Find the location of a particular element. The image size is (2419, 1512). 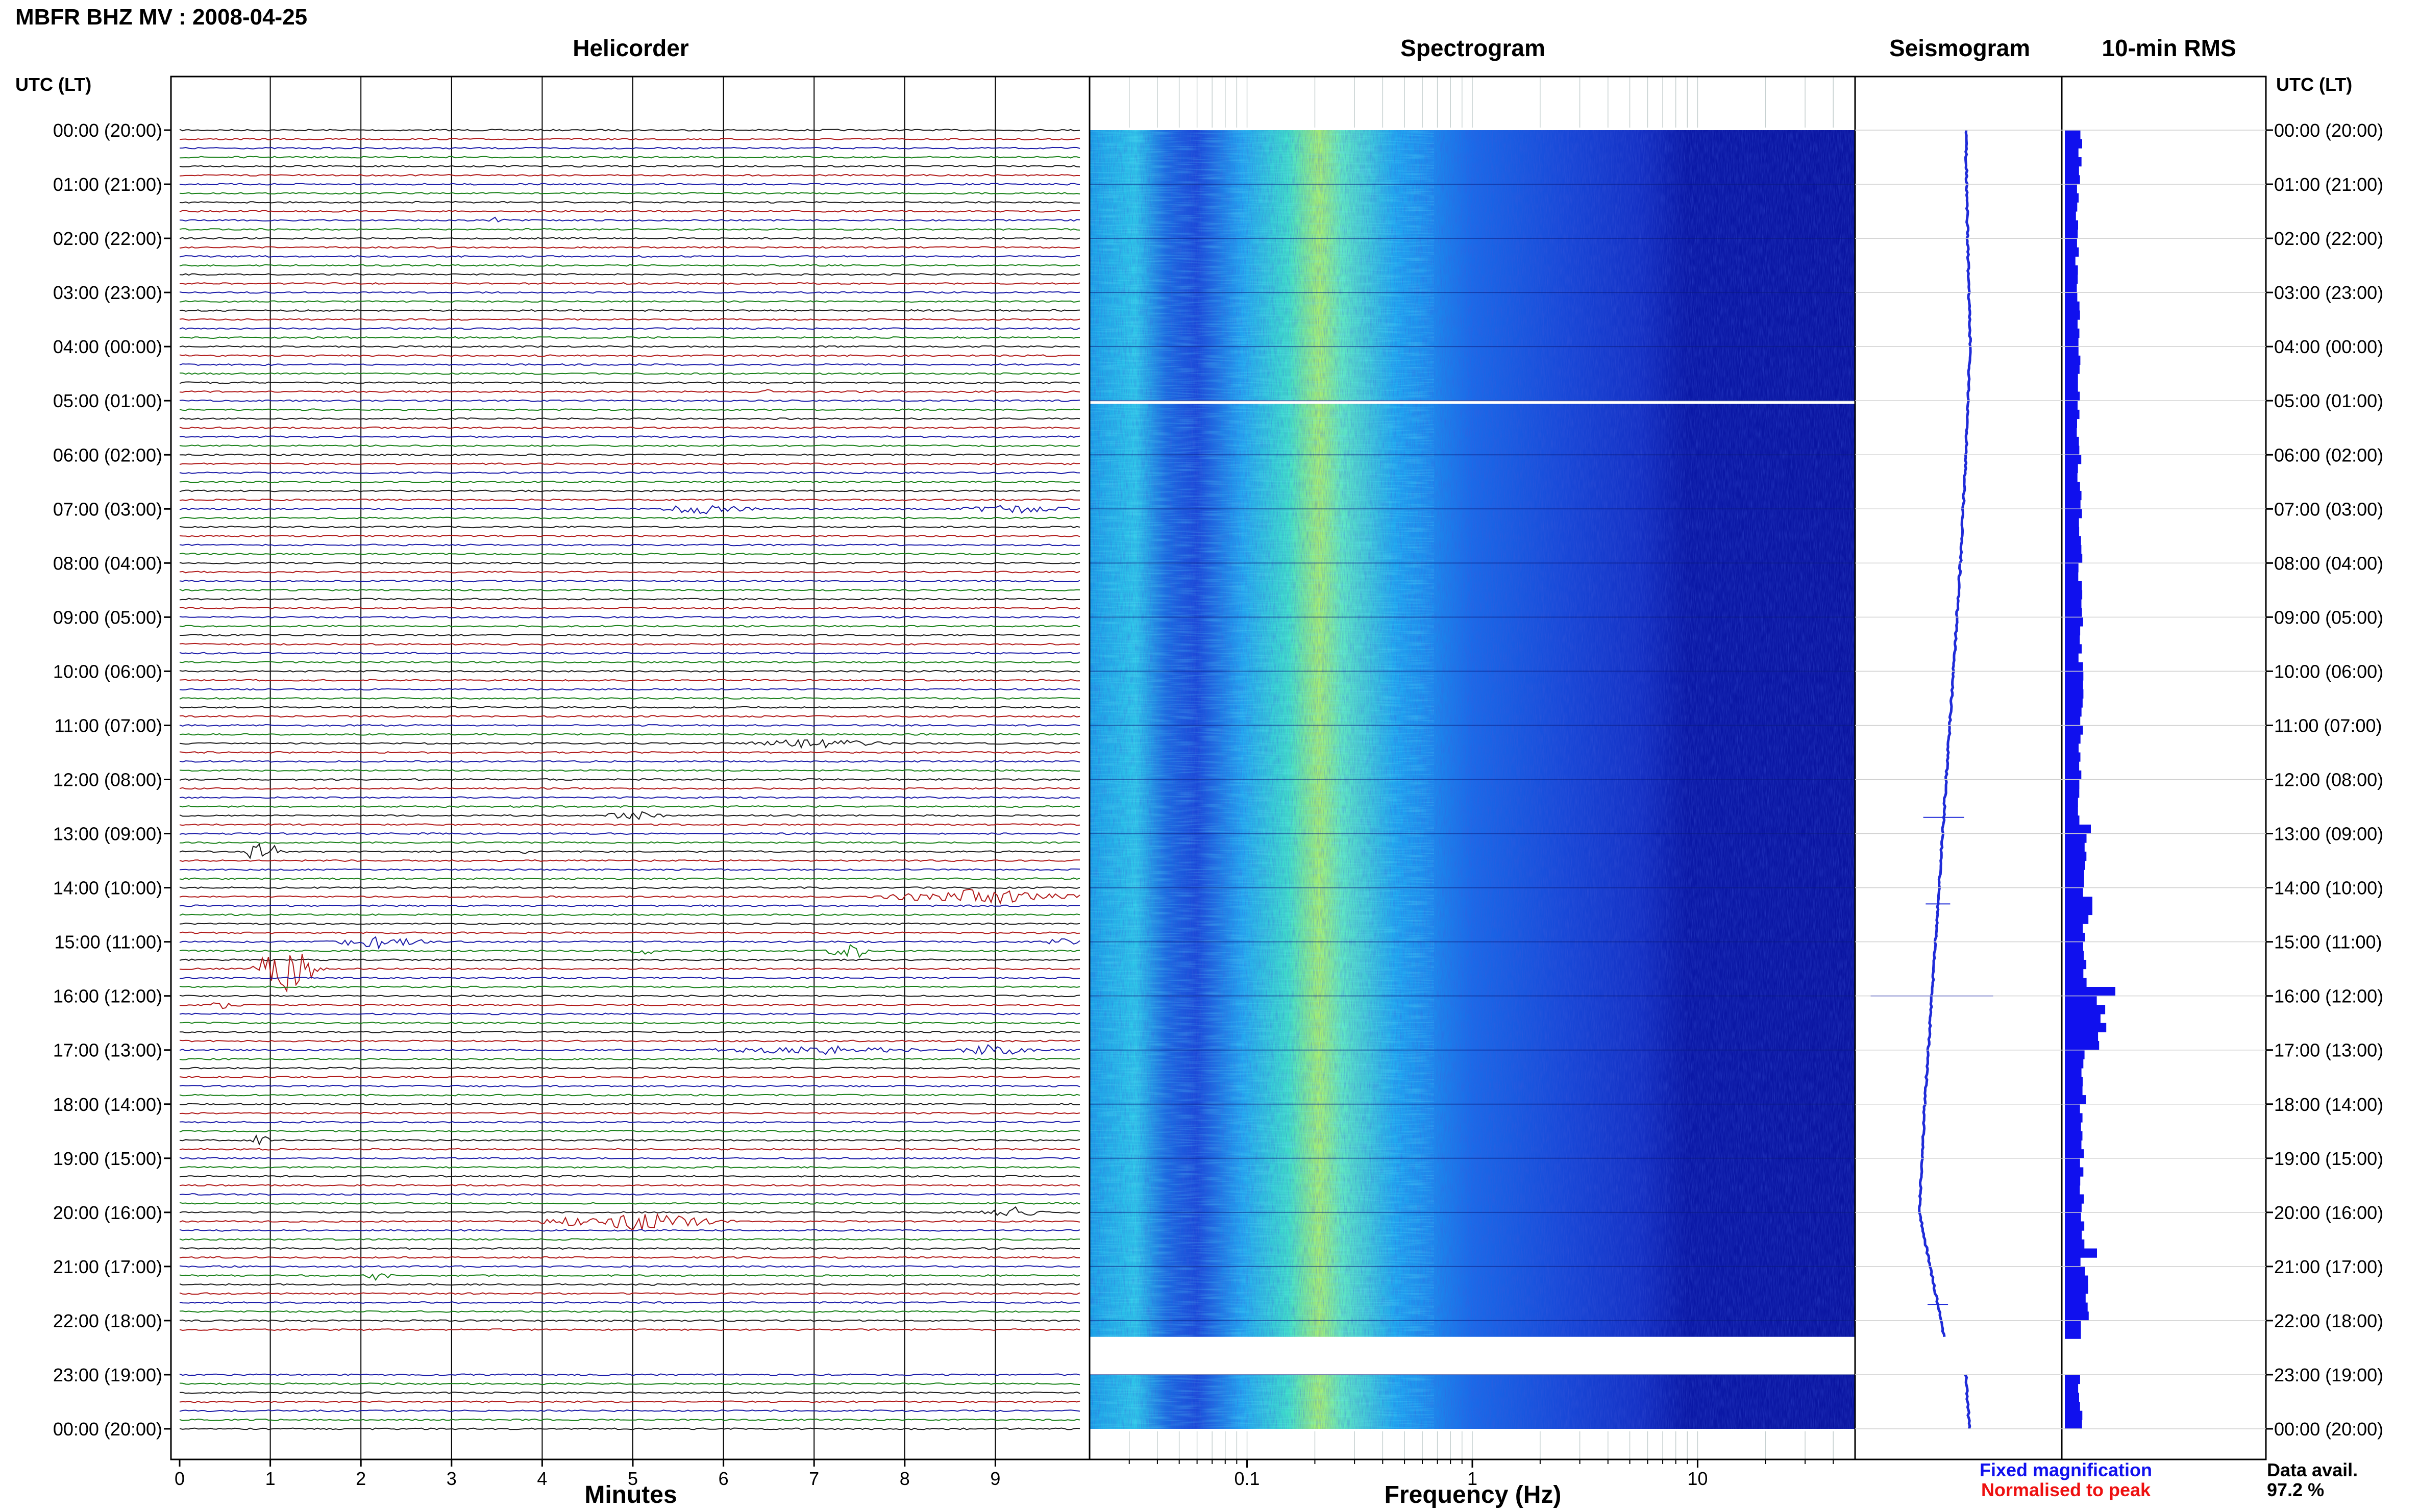

minute-tick-label: 4 is located at coordinates (542, 1478).